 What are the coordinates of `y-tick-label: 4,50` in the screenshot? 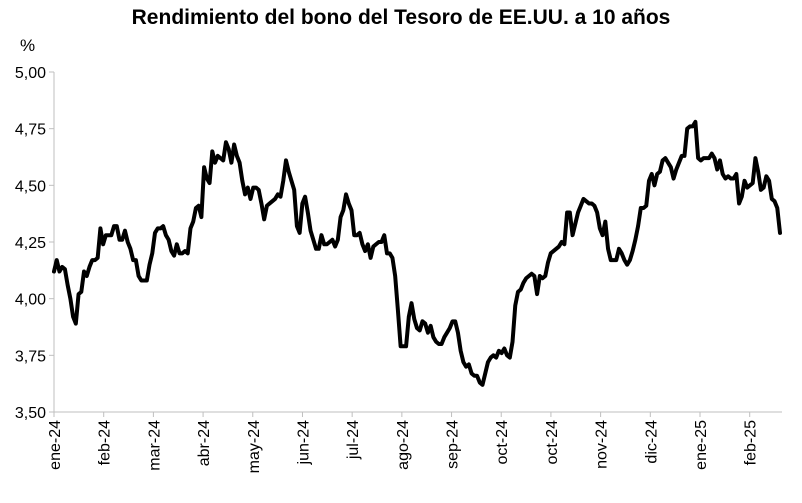 It's located at (30, 186).